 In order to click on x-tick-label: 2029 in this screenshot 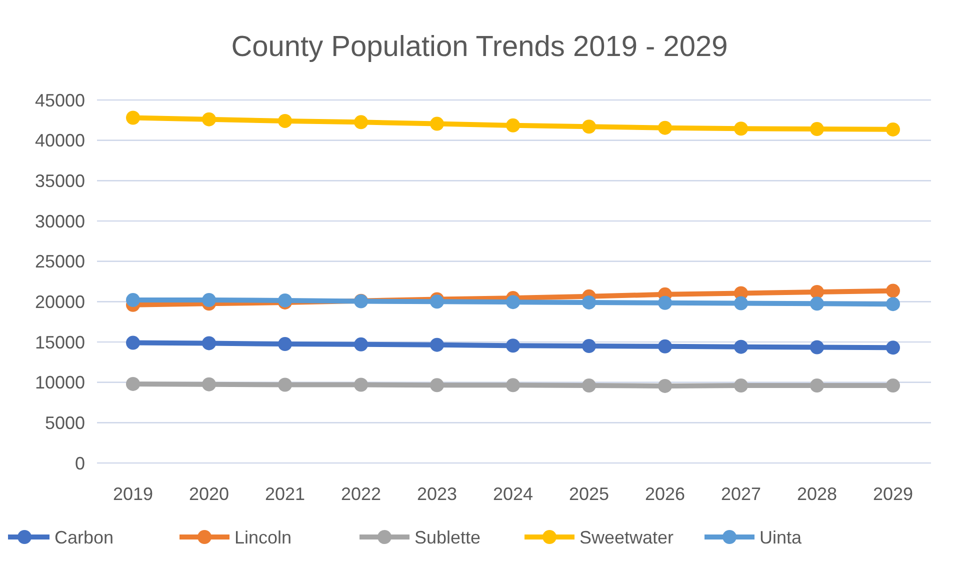, I will do `click(893, 494)`.